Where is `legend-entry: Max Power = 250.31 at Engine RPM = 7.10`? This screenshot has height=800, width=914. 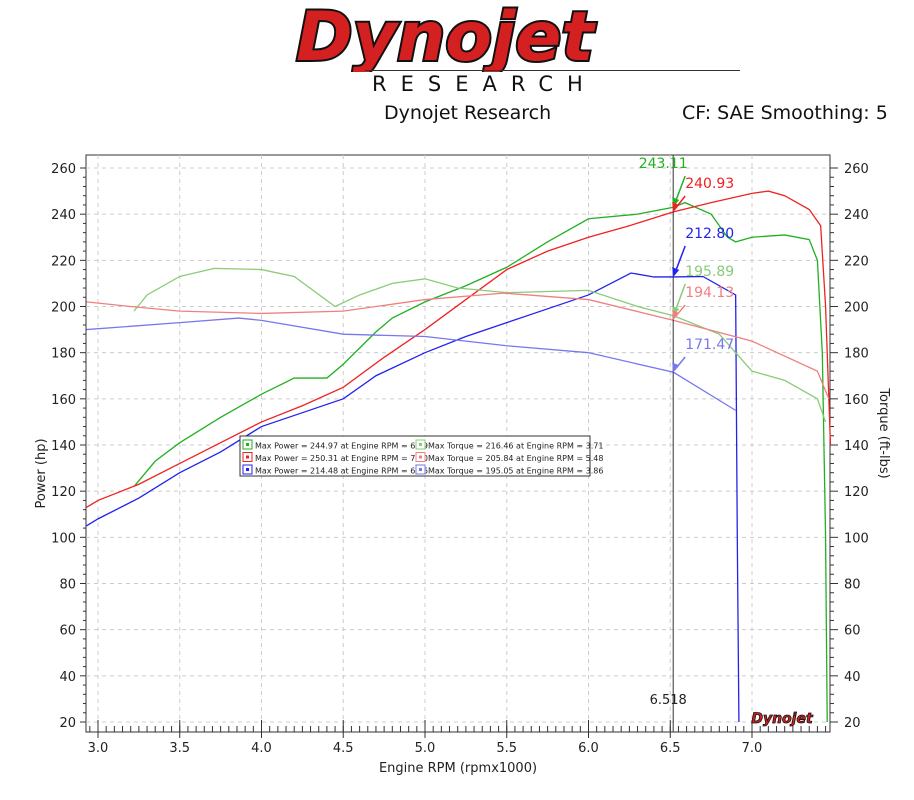 legend-entry: Max Power = 250.31 at Engine RPM = 7.10 is located at coordinates (341, 458).